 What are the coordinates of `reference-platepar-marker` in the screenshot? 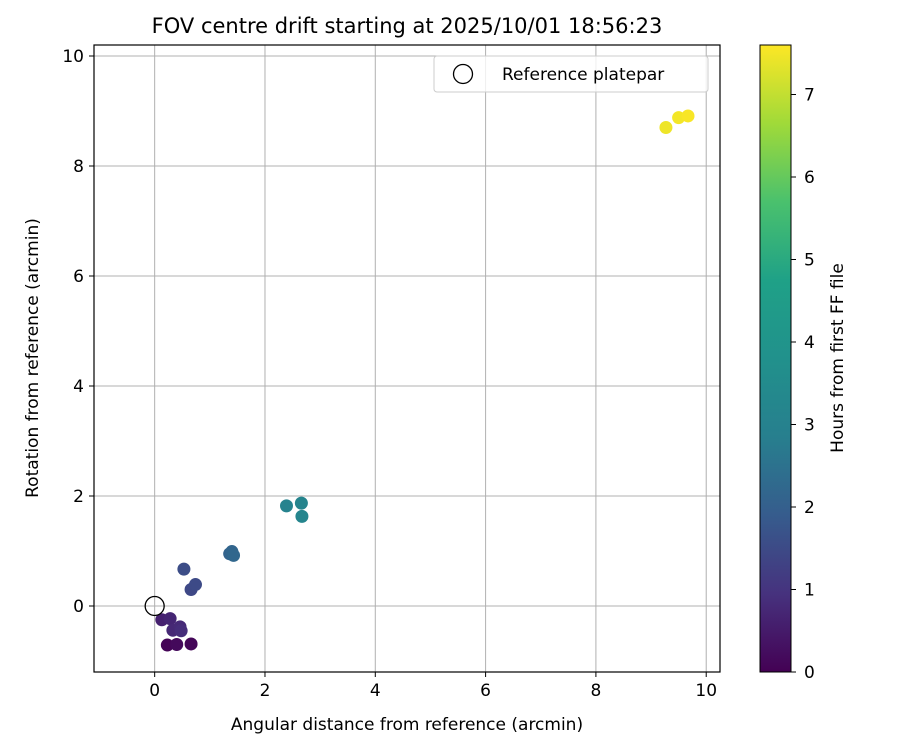 It's located at (154, 606).